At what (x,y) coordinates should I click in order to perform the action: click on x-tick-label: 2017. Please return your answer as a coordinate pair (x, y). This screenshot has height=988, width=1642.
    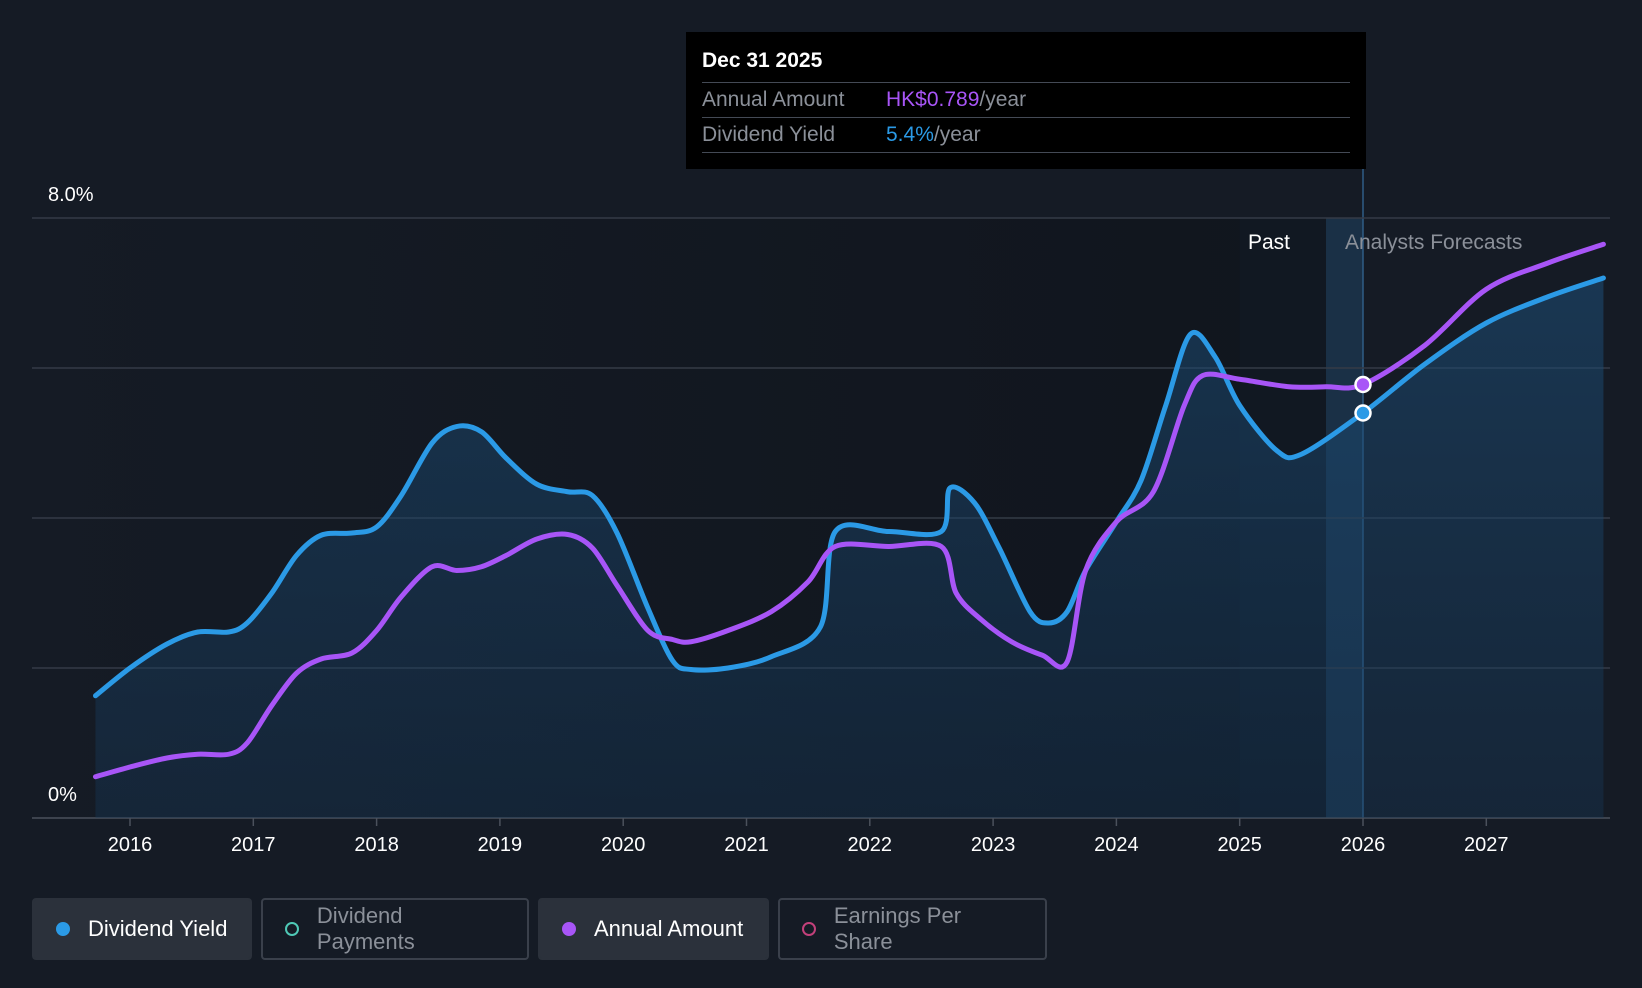
    Looking at the image, I should click on (253, 845).